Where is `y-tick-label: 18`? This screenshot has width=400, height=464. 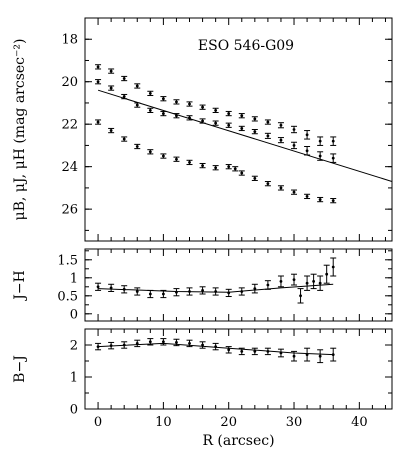
y-tick-label: 18 is located at coordinates (69, 40).